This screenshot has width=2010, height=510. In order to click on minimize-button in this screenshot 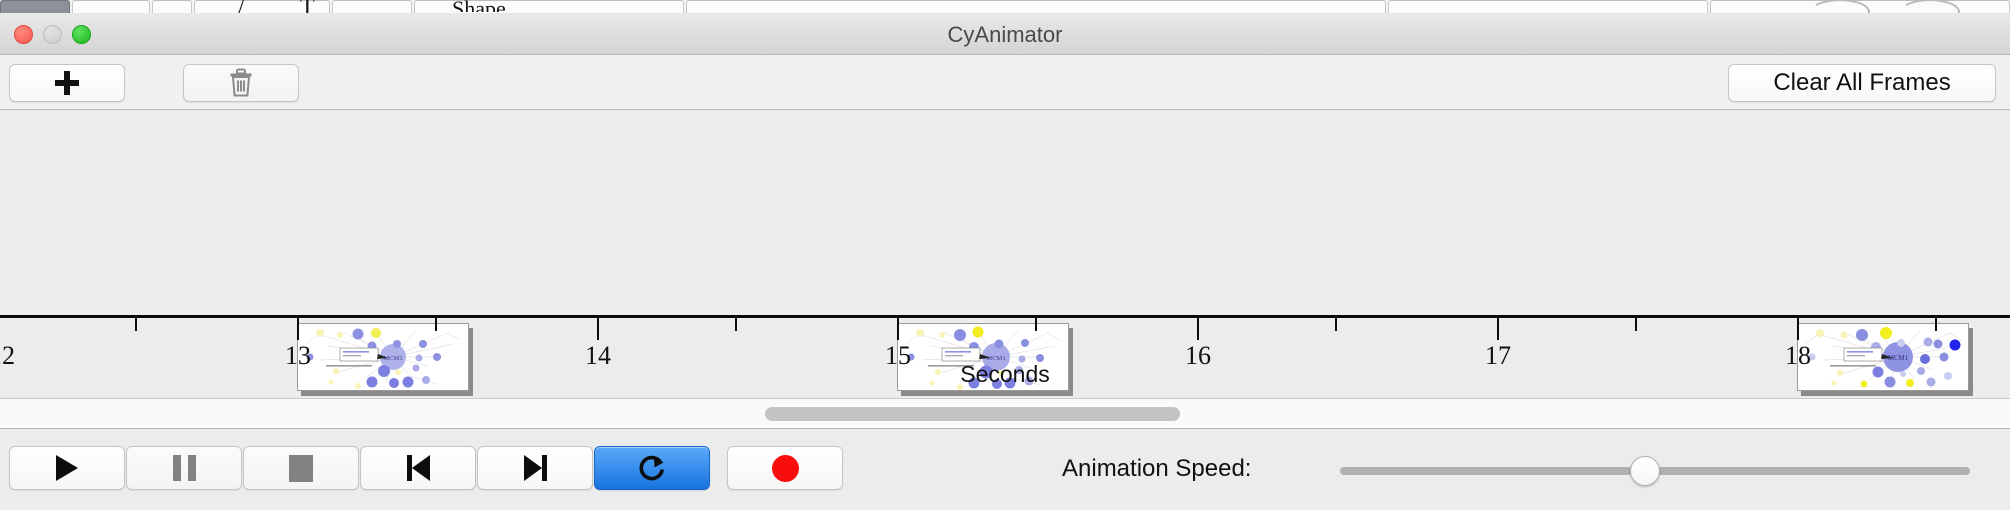, I will do `click(52, 34)`.